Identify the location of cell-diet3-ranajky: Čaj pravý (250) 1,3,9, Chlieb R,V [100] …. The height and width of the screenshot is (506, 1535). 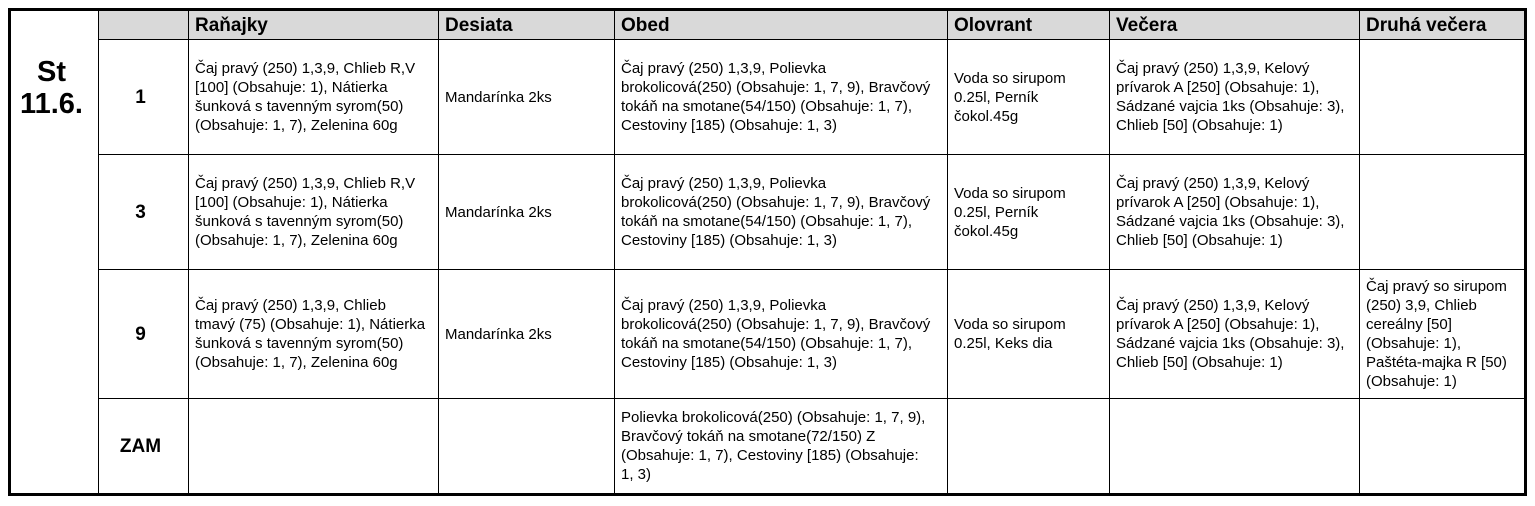
(313, 212).